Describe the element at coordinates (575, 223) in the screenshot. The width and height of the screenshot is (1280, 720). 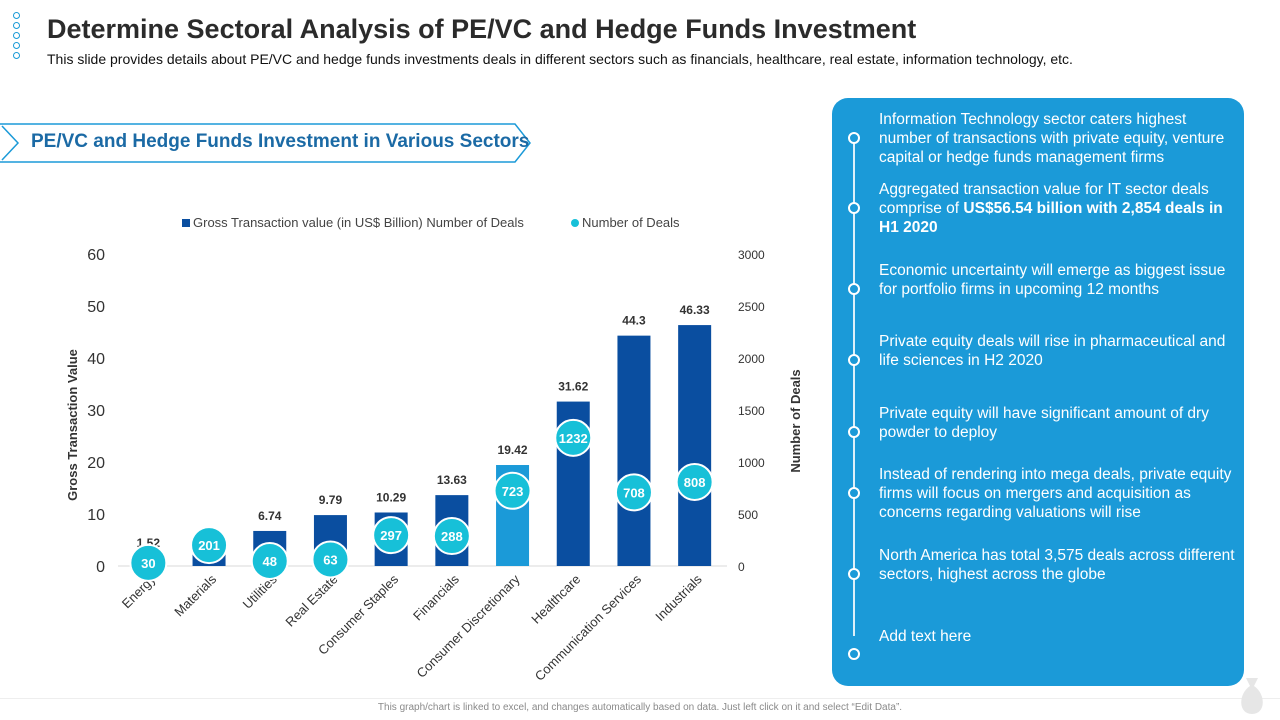
I see `legend-swatch-marker` at that location.